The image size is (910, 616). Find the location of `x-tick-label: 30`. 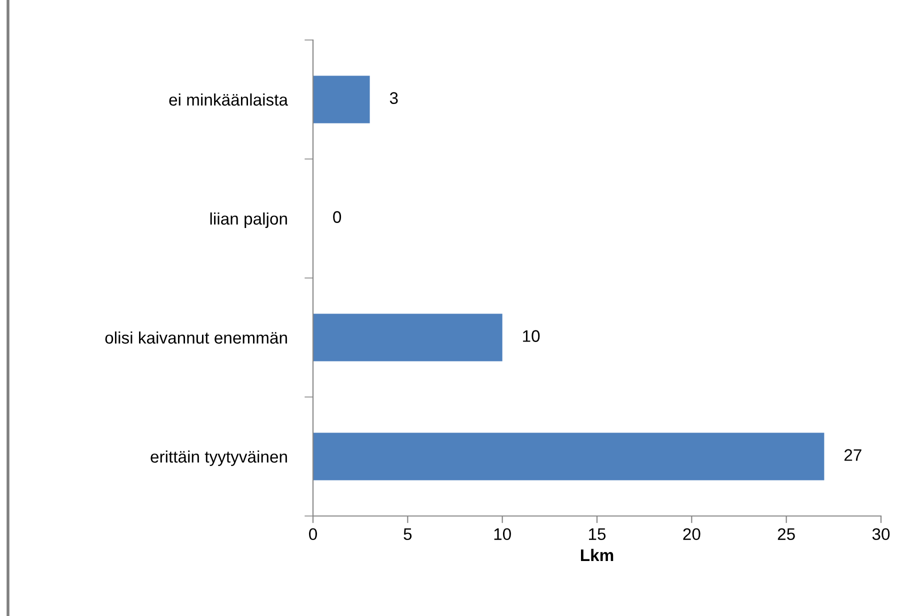

x-tick-label: 30 is located at coordinates (881, 534).